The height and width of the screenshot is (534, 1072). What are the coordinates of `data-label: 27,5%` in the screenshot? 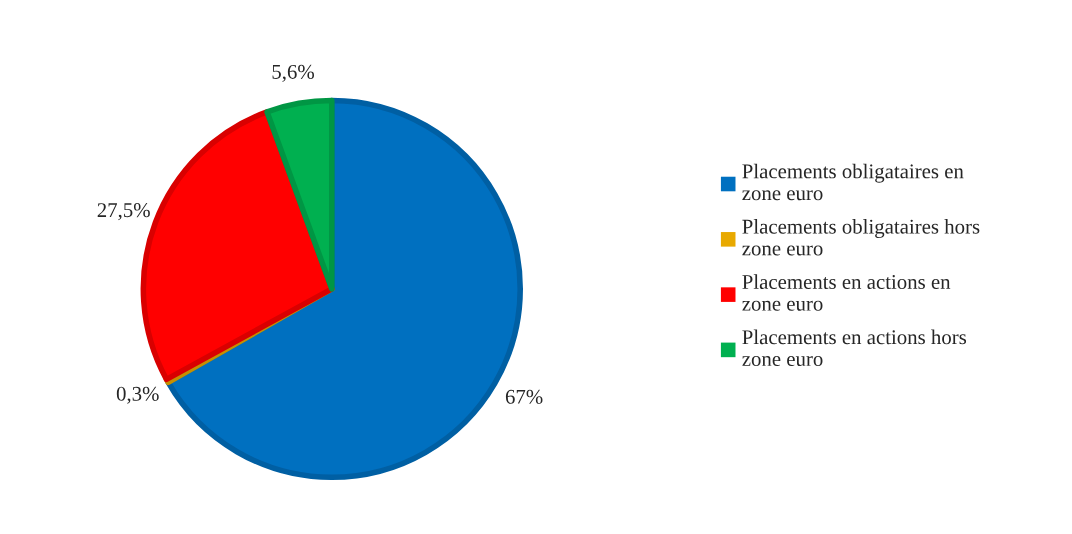 It's located at (123, 212).